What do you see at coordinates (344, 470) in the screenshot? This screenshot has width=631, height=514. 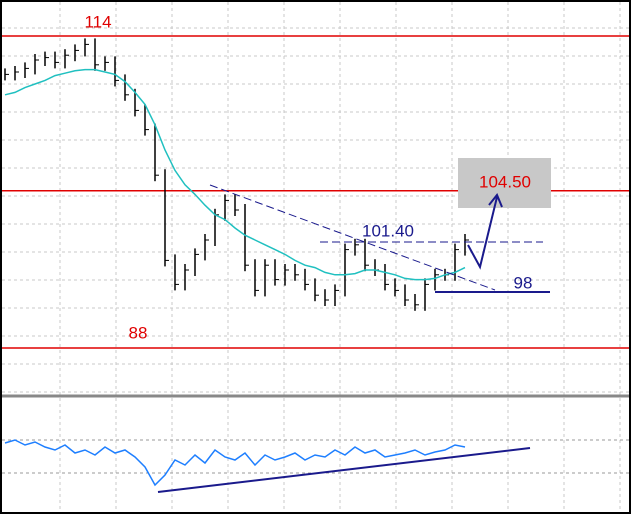 I see `oscillator-trend` at bounding box center [344, 470].